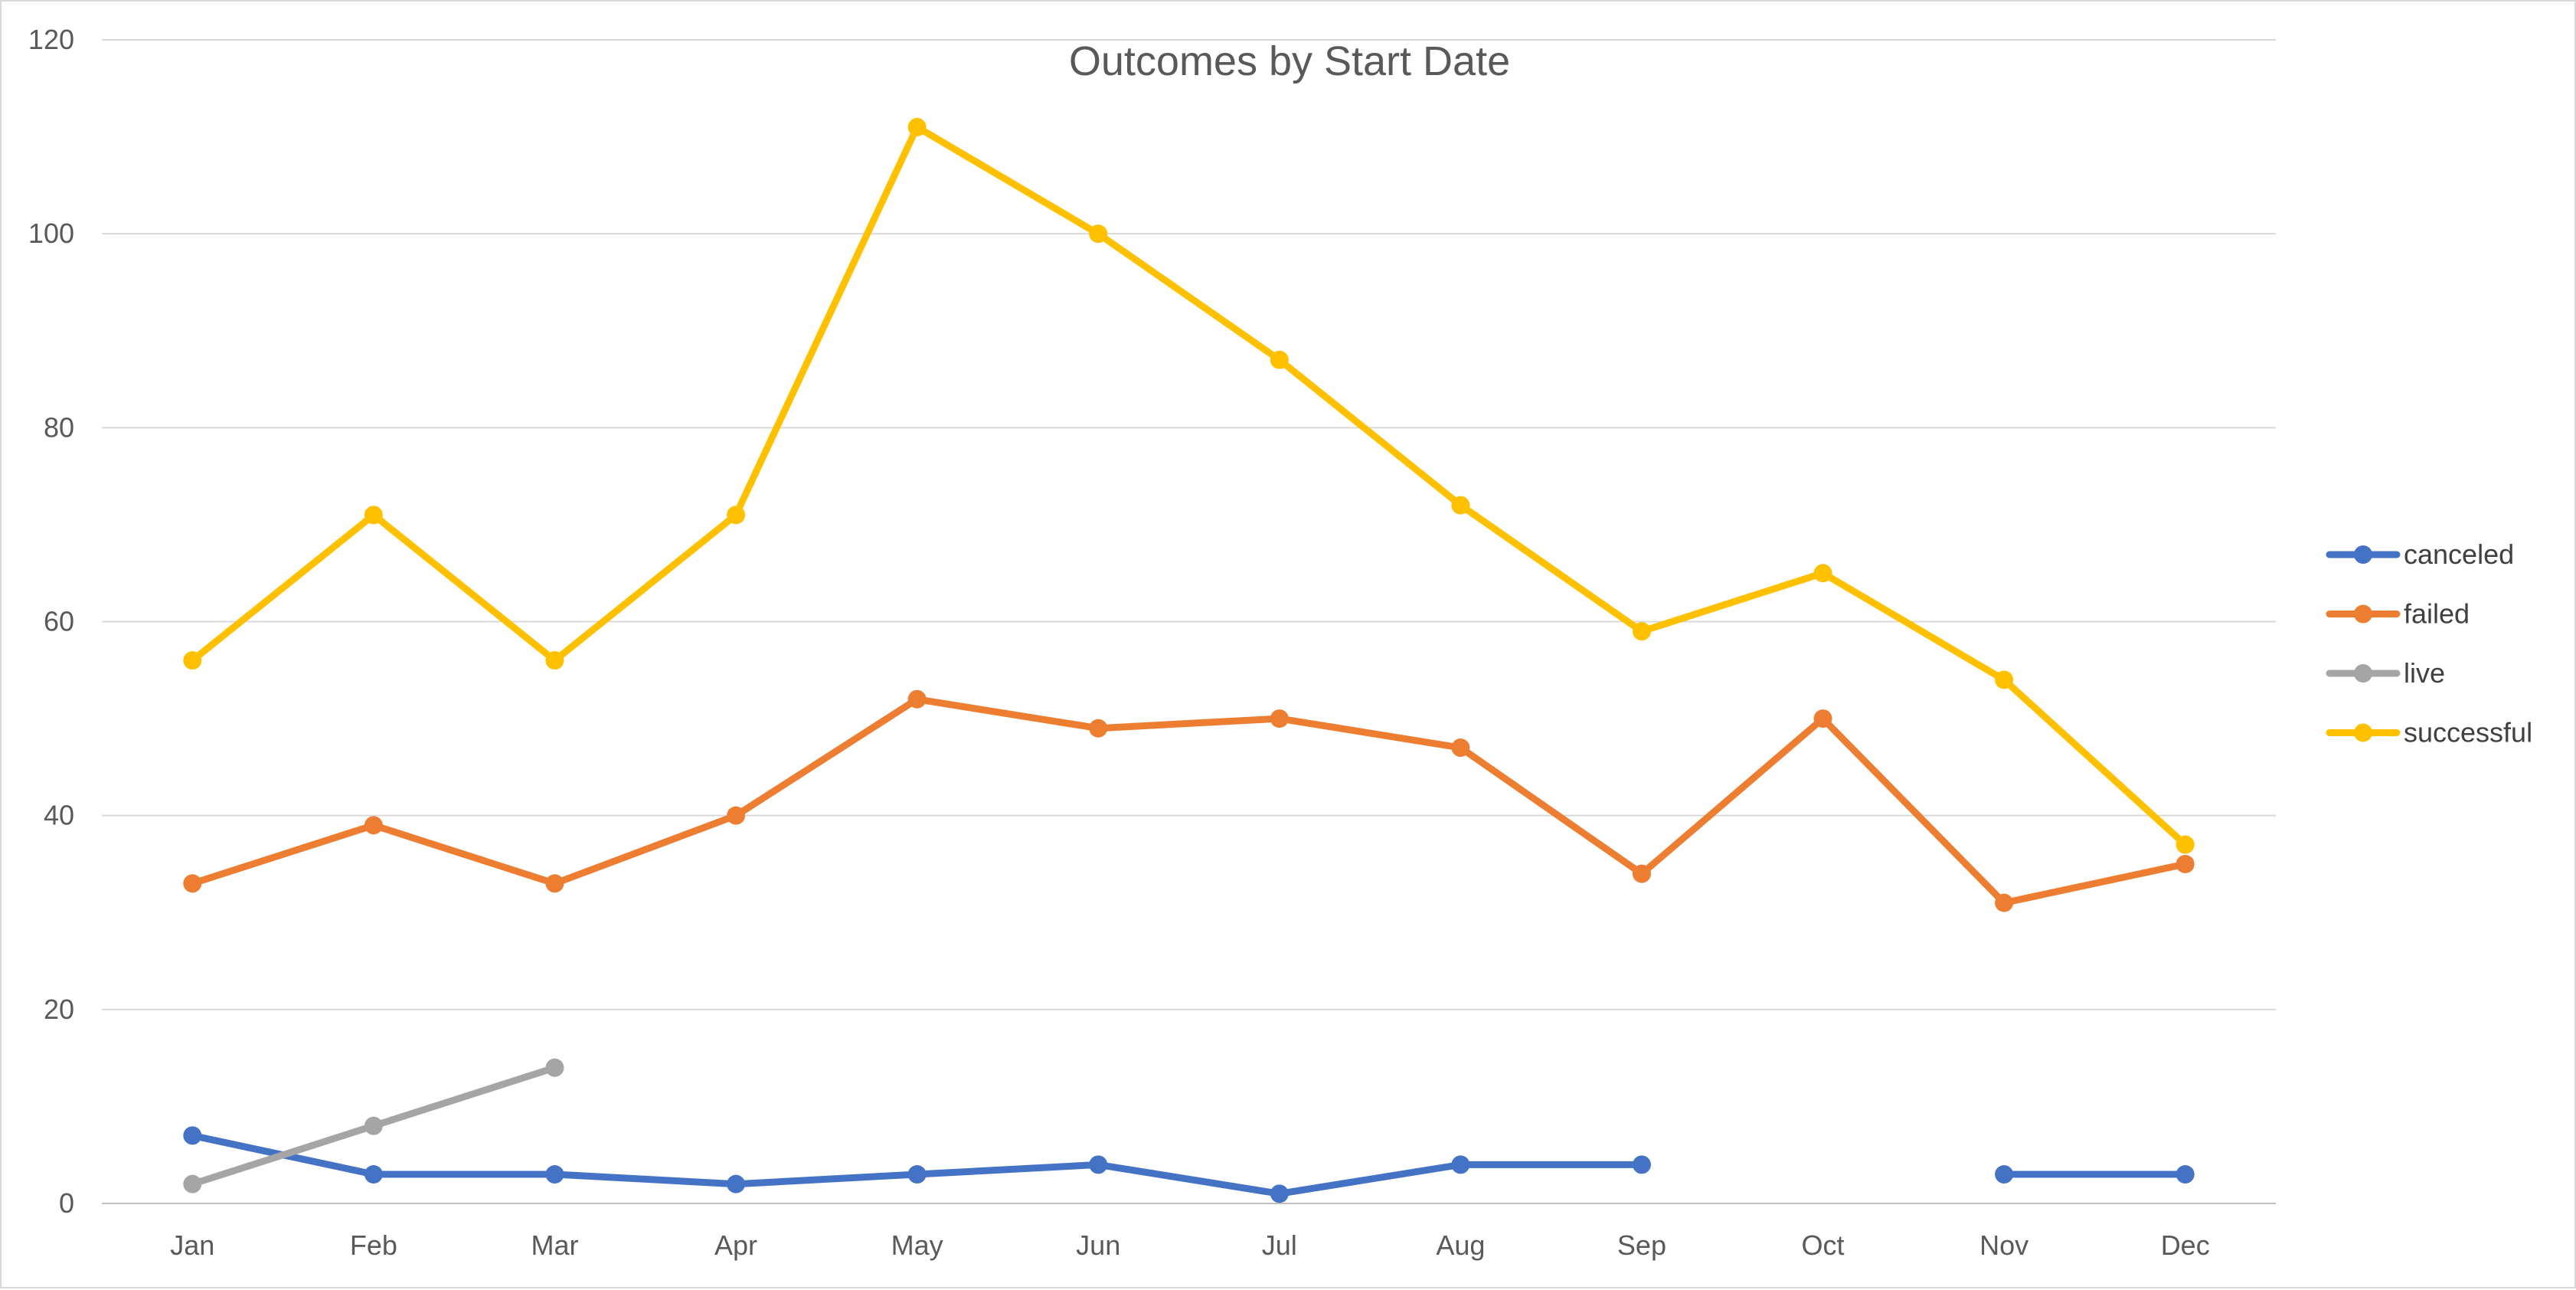  I want to click on y-tick-label: 60, so click(59, 621).